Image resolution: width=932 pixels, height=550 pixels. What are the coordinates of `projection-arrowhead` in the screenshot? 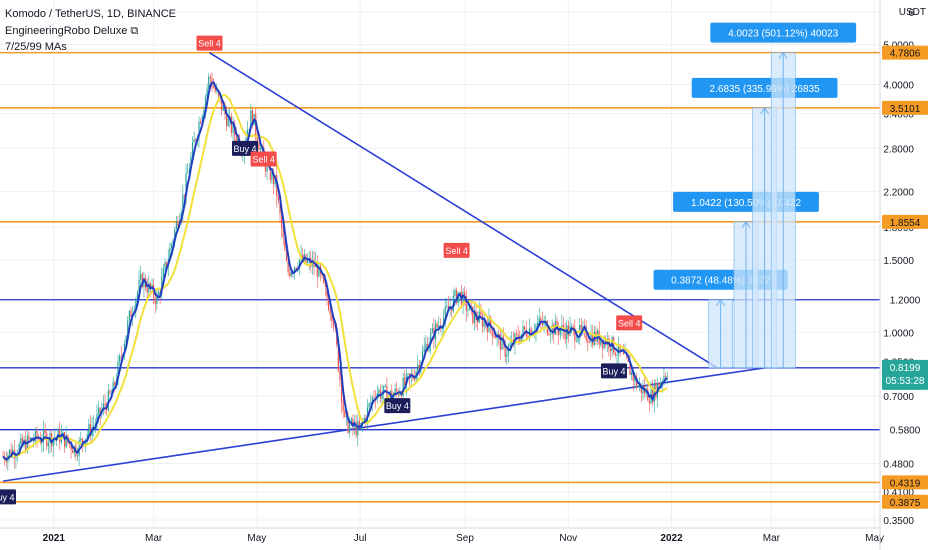 It's located at (746, 224).